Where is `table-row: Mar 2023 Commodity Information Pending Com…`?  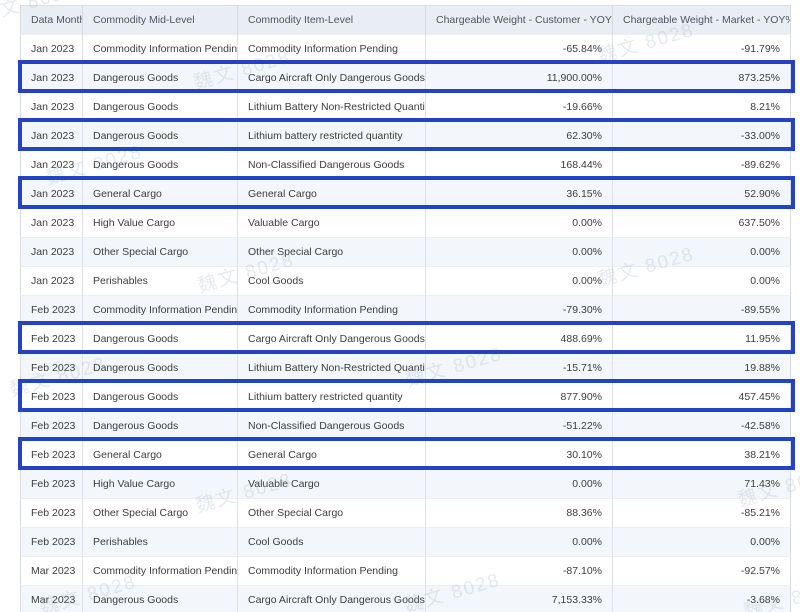
table-row: Mar 2023 Commodity Information Pending Com… is located at coordinates (405, 571).